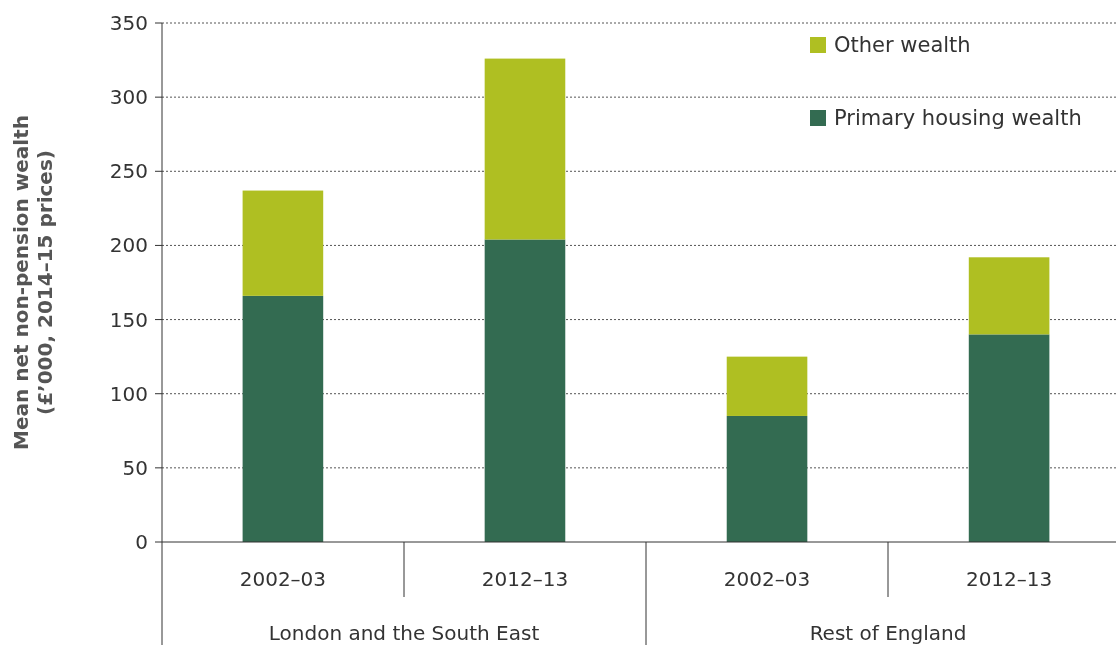 This screenshot has height=645, width=1116. I want to click on y-tick-label: 250, so click(128, 171).